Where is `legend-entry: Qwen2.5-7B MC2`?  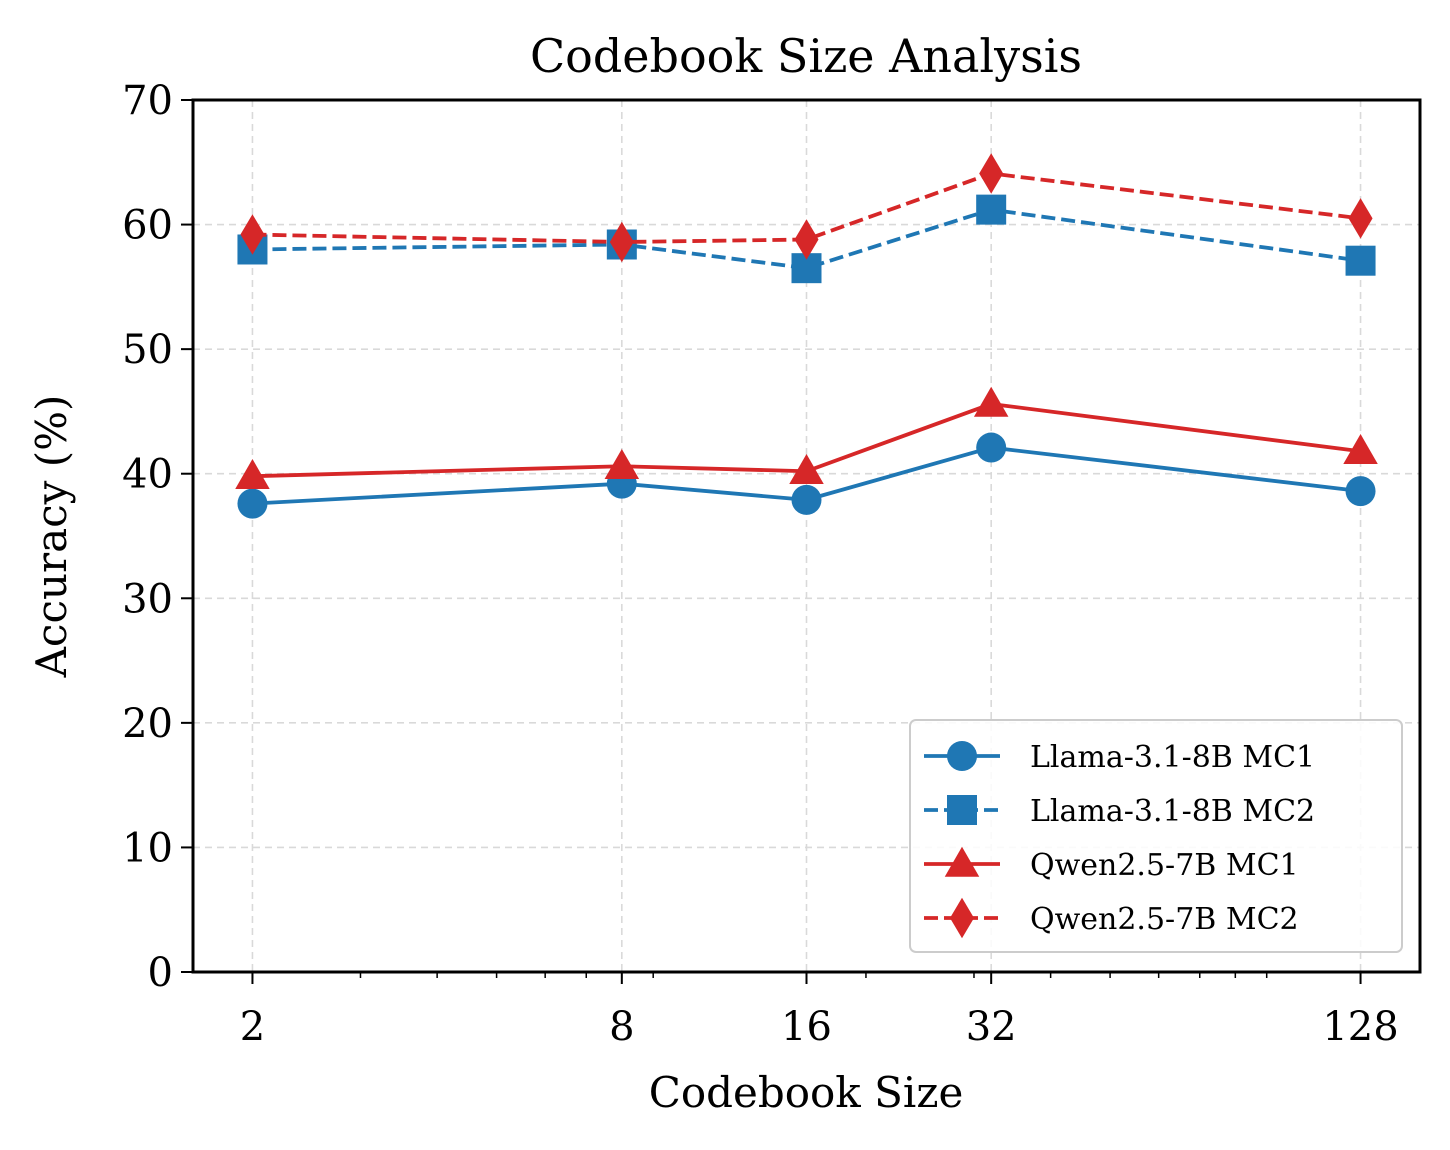 legend-entry: Qwen2.5-7B MC2 is located at coordinates (1111, 918).